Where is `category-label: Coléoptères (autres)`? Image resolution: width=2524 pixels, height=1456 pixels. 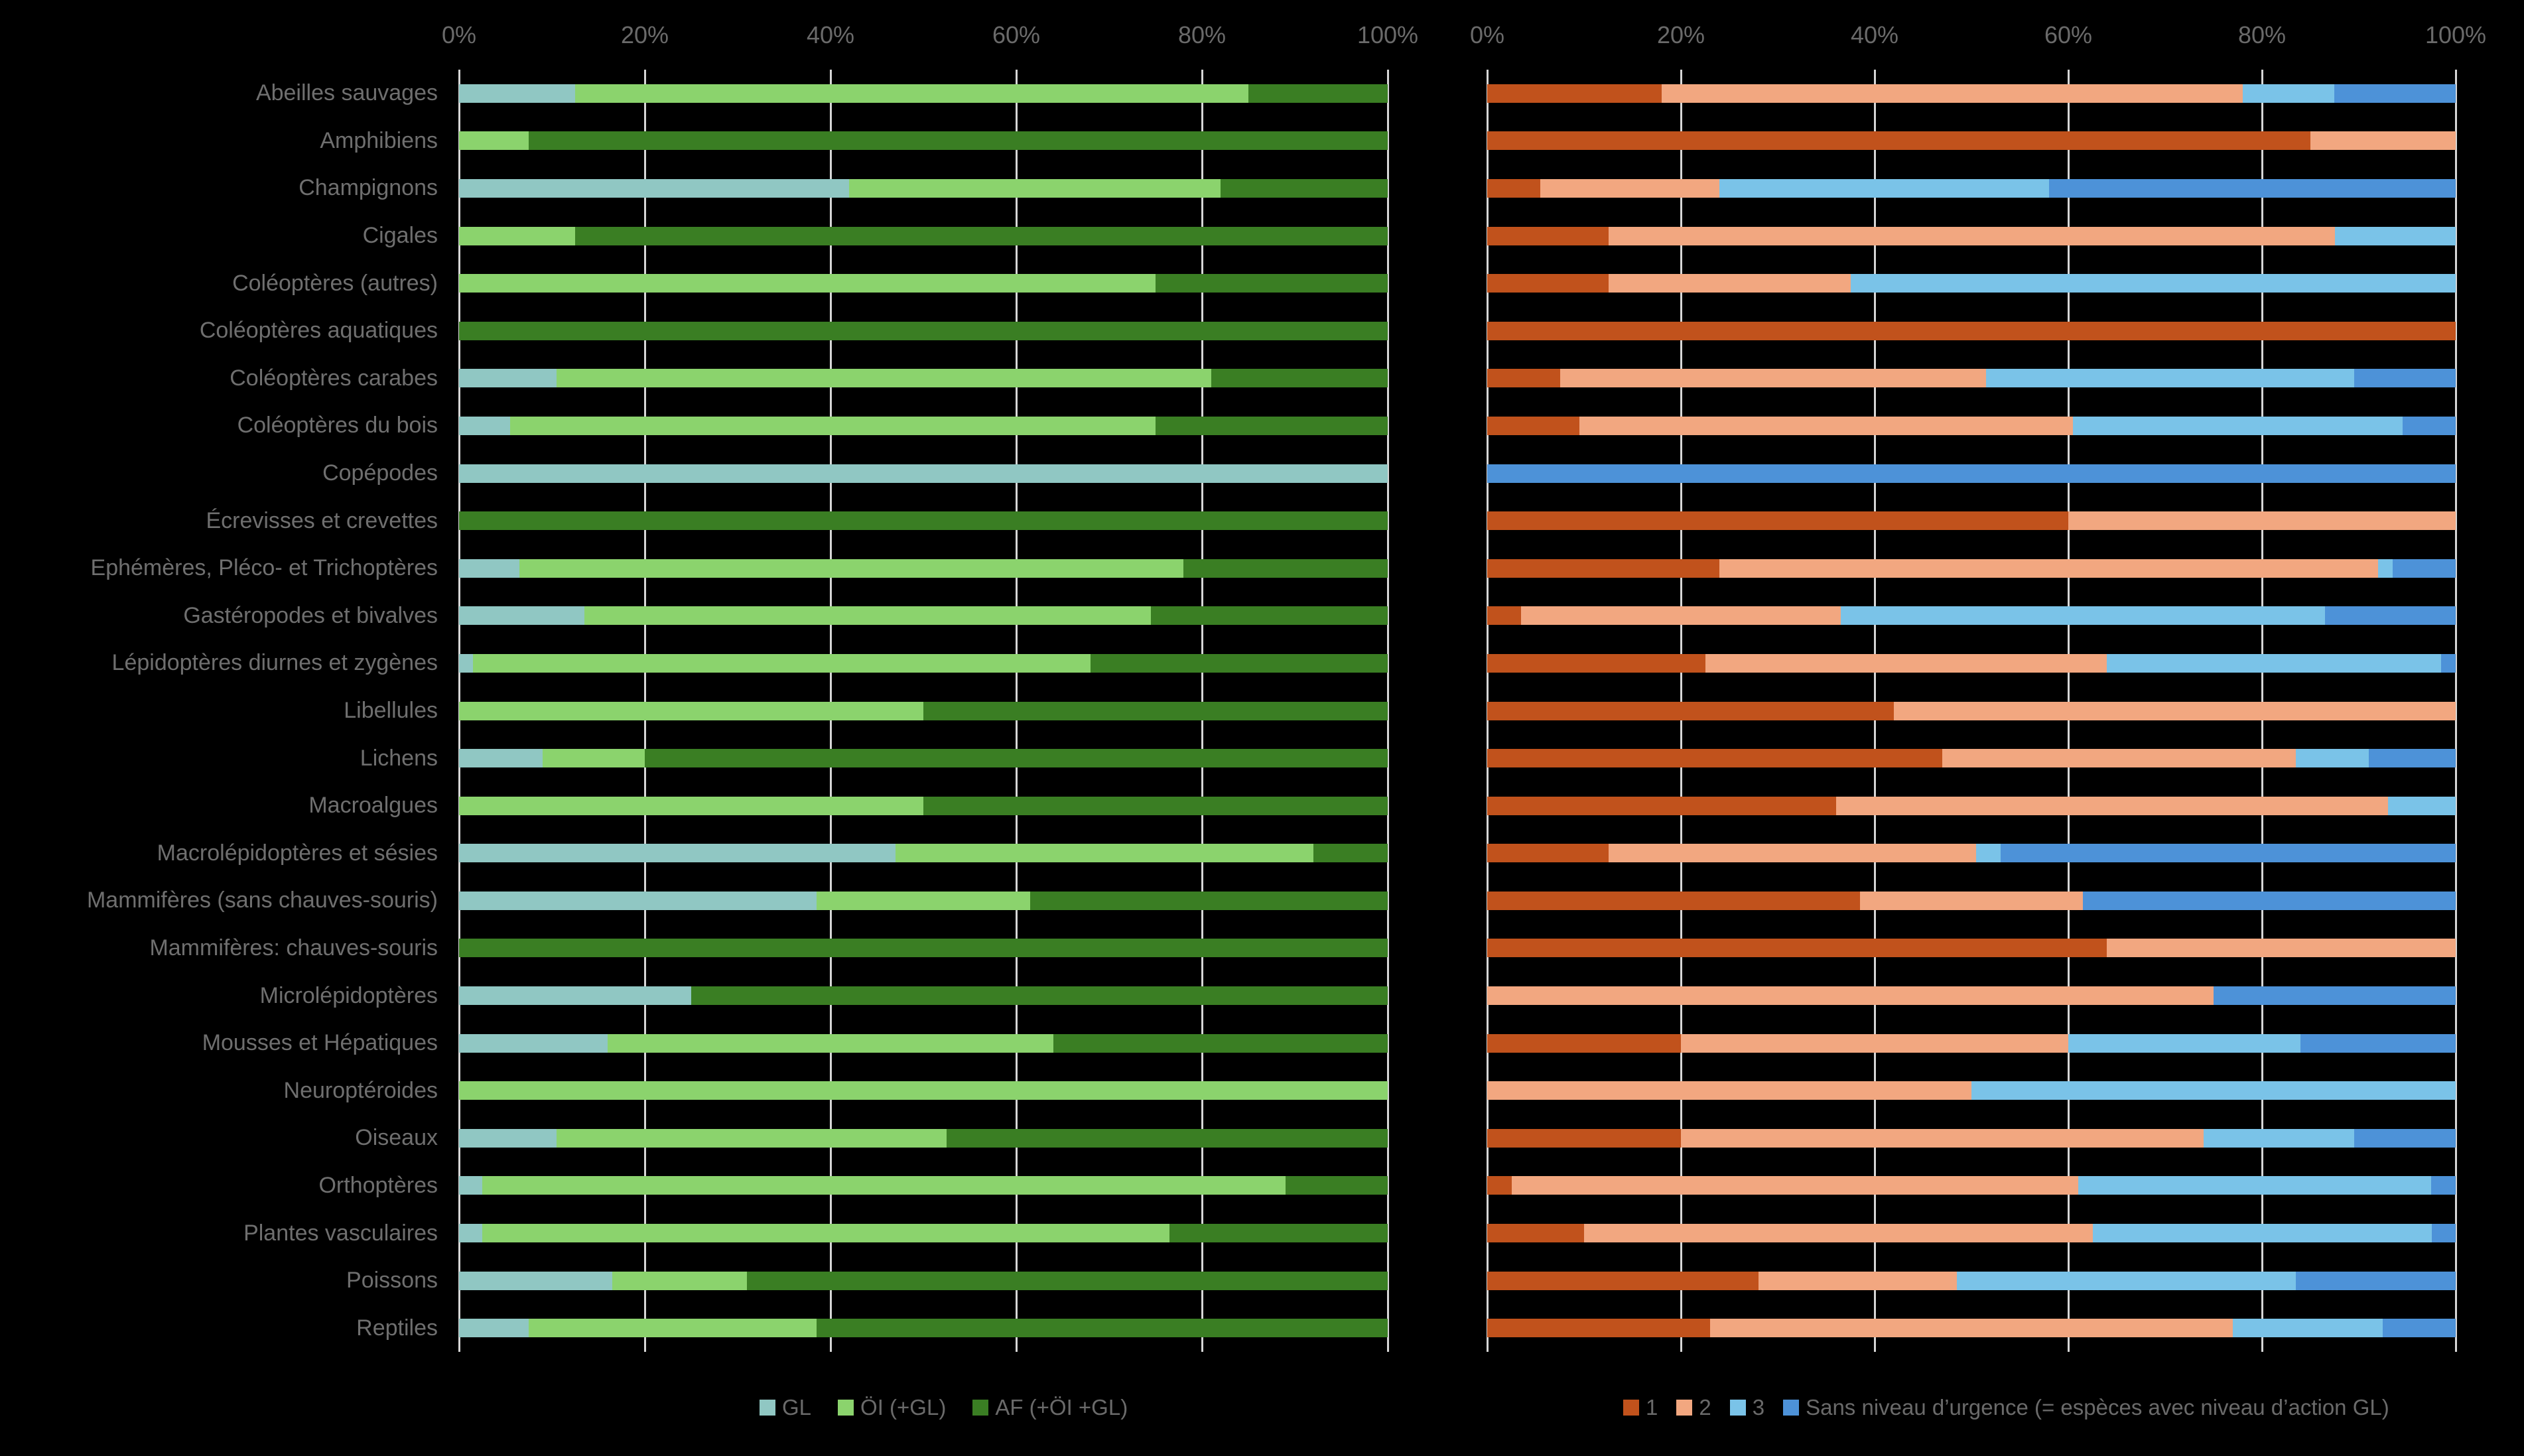 category-label: Coléoptères (autres) is located at coordinates (335, 283).